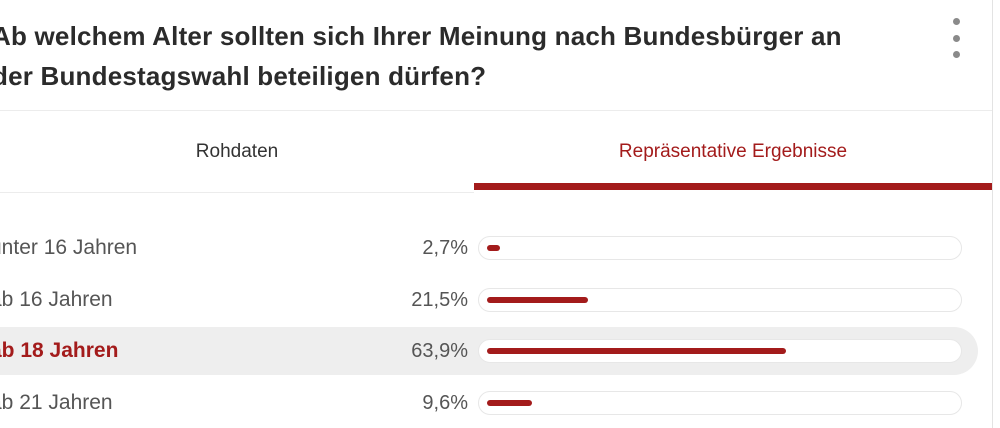 This screenshot has height=428, width=1000. I want to click on result-percent: 2,7%, so click(445, 248).